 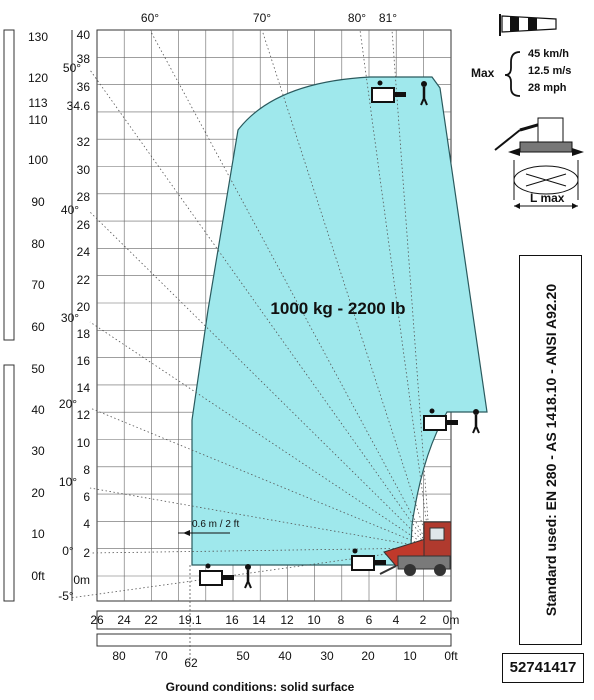 What do you see at coordinates (37, 103) in the screenshot?
I see `height-ft-tick: 113` at bounding box center [37, 103].